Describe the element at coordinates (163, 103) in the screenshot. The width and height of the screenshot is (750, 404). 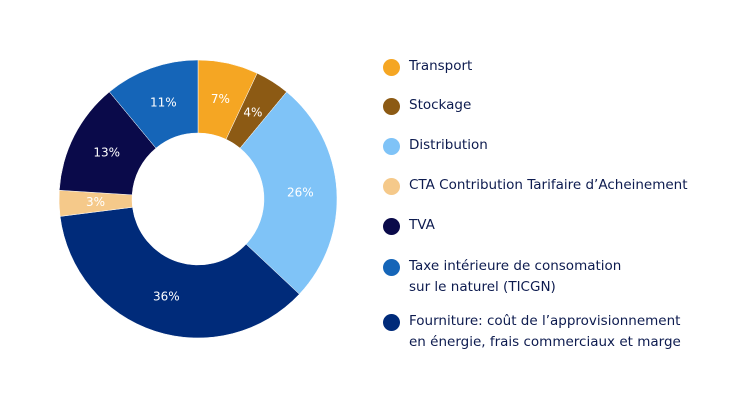
I see `slice-value-label: 11%` at that location.